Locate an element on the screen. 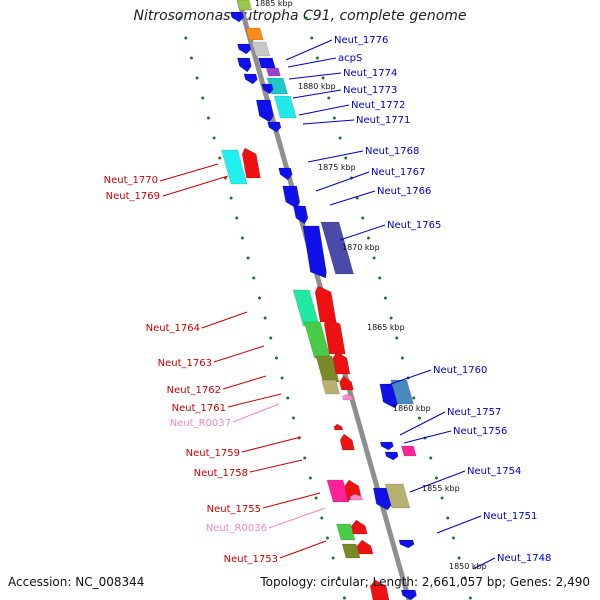 The width and height of the screenshot is (600, 600). tick-label-1885: 1885 kbp is located at coordinates (274, 4).